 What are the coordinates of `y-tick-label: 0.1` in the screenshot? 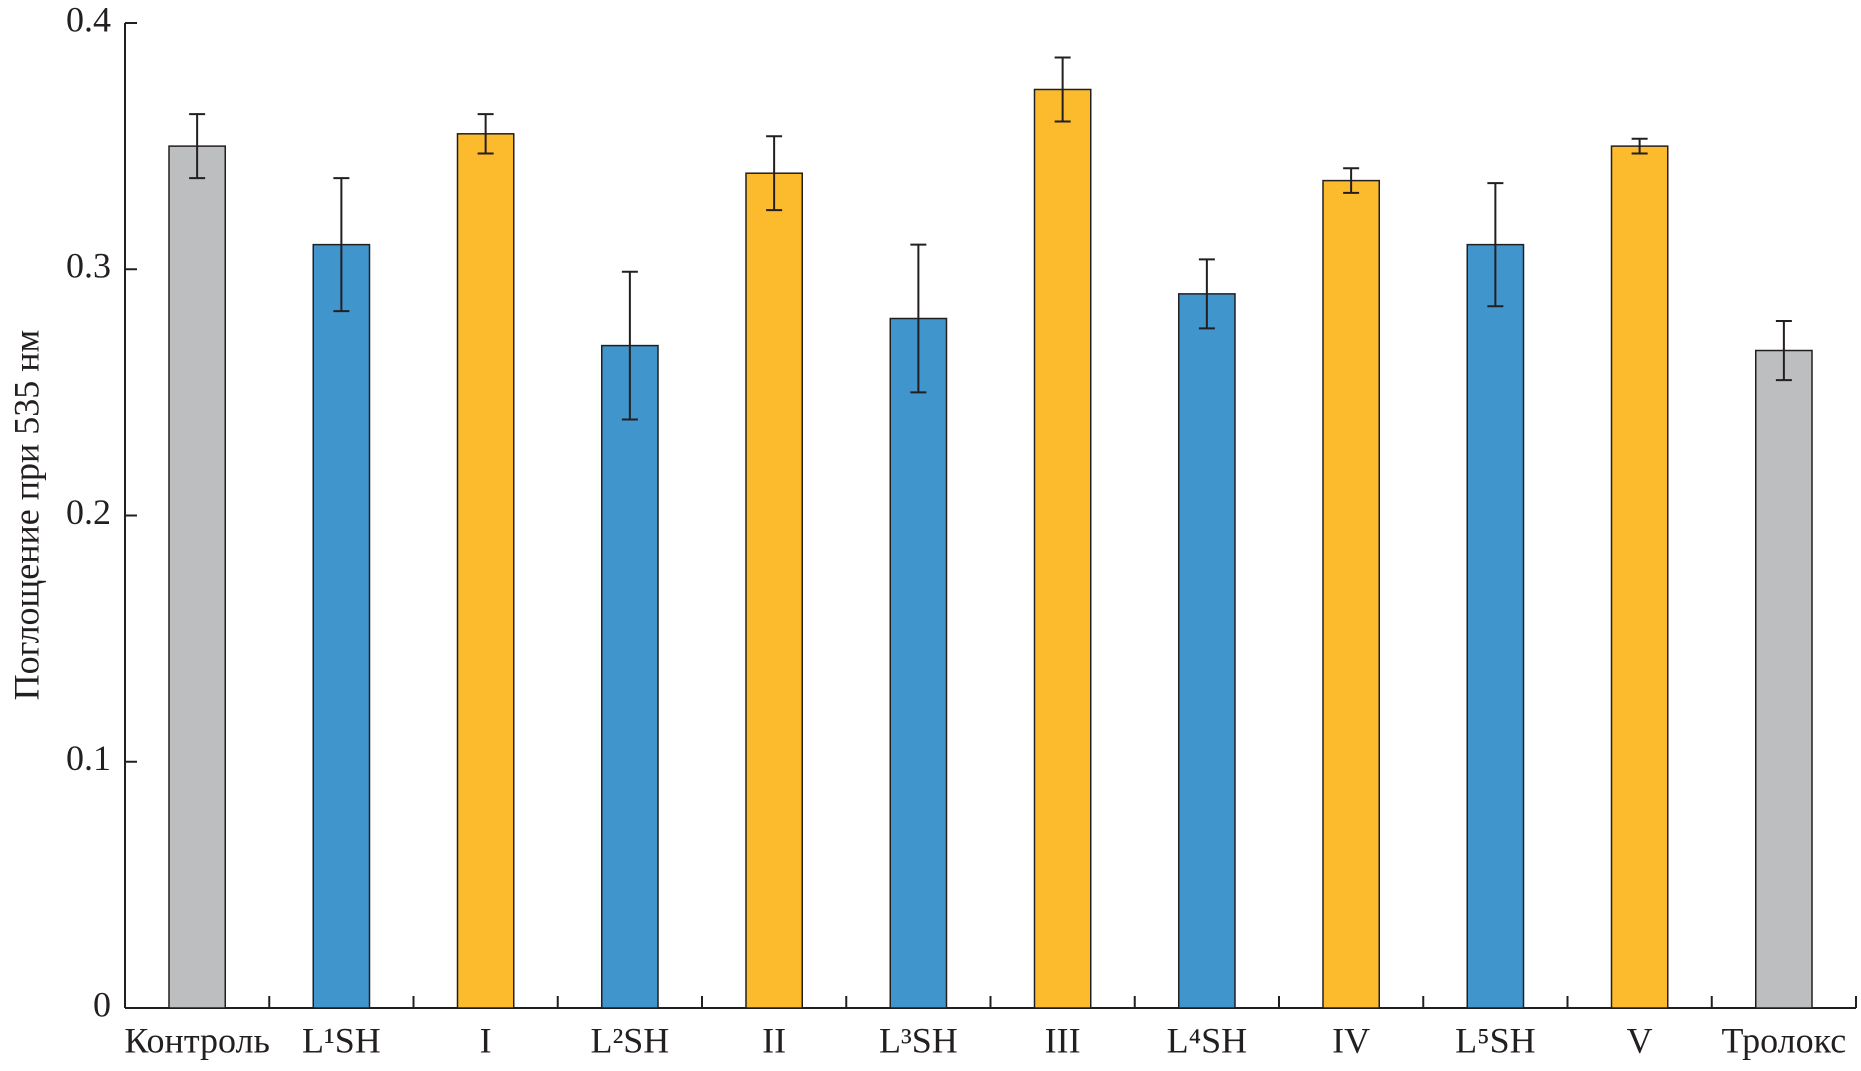 It's located at (88, 758).